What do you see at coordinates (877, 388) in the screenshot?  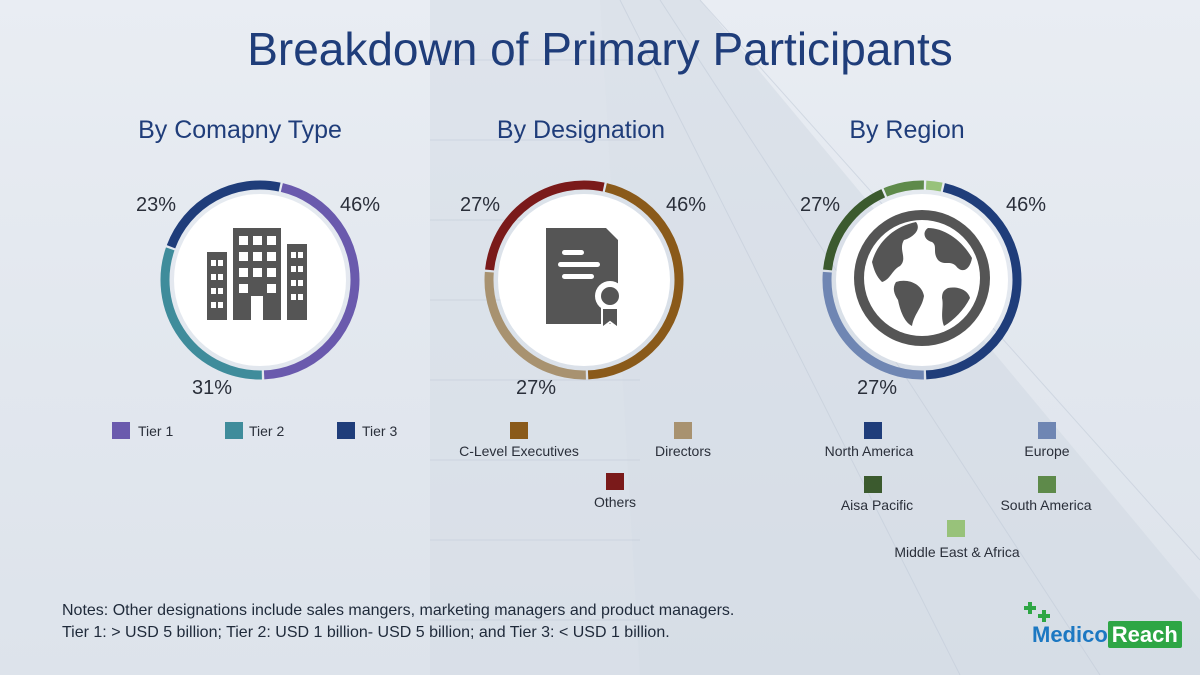 I see `europe-pct: 27%` at bounding box center [877, 388].